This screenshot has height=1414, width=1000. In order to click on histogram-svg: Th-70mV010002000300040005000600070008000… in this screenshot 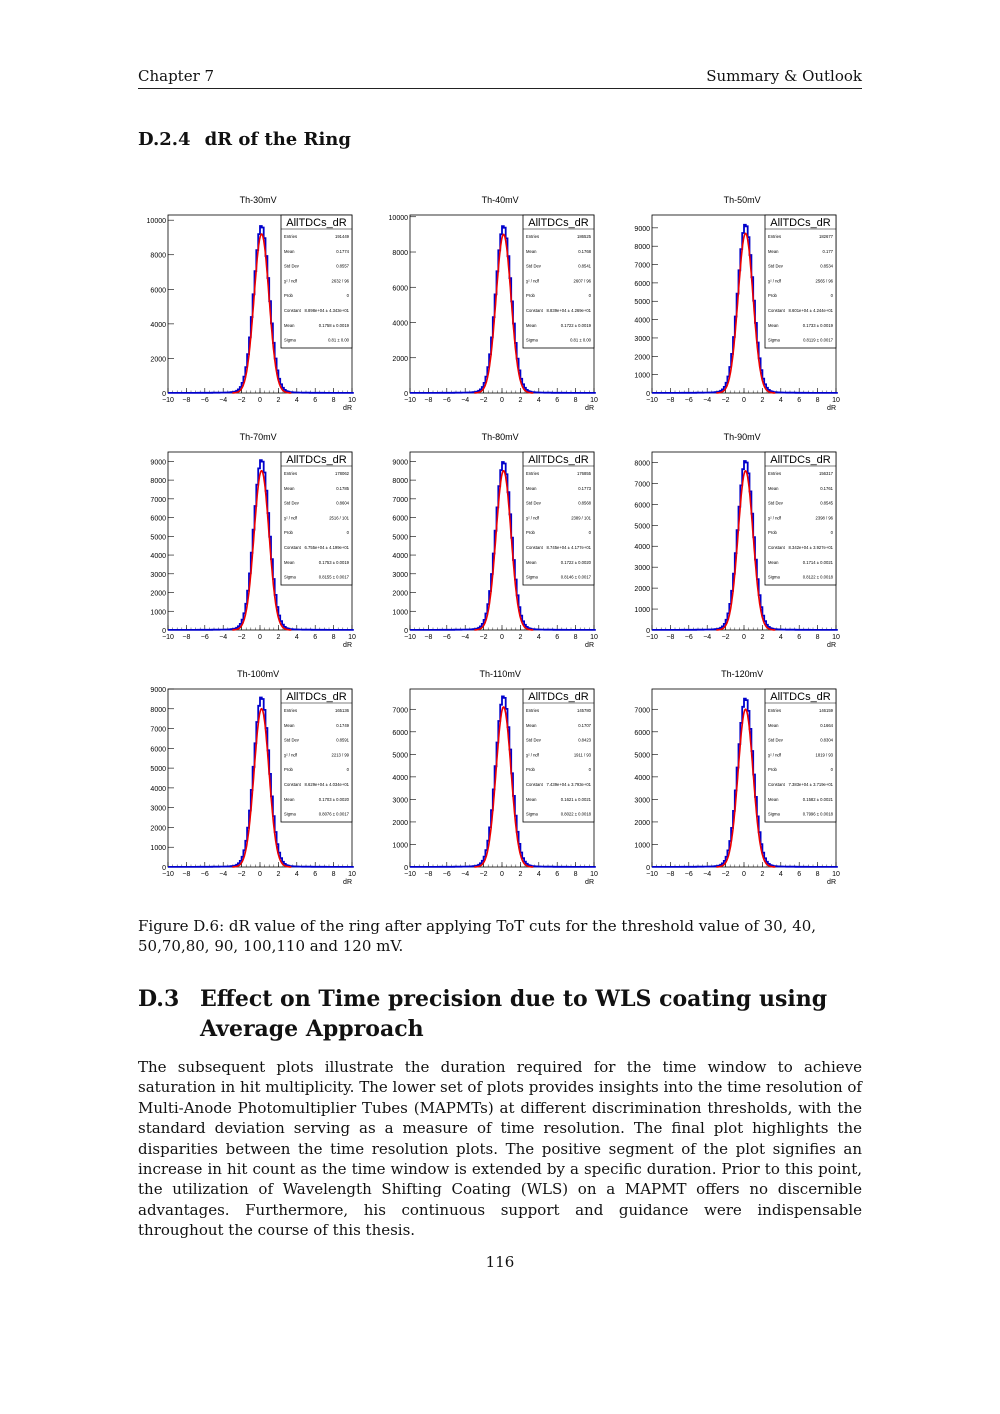, I will do `click(253, 540)`.